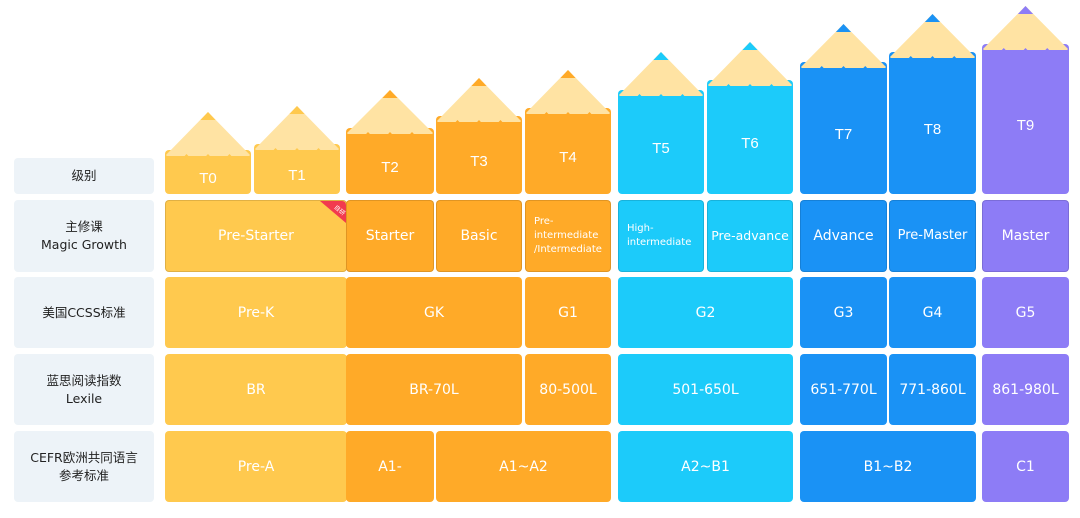 The height and width of the screenshot is (518, 1080). Describe the element at coordinates (843, 236) in the screenshot. I see `course-advance: Advance` at that location.